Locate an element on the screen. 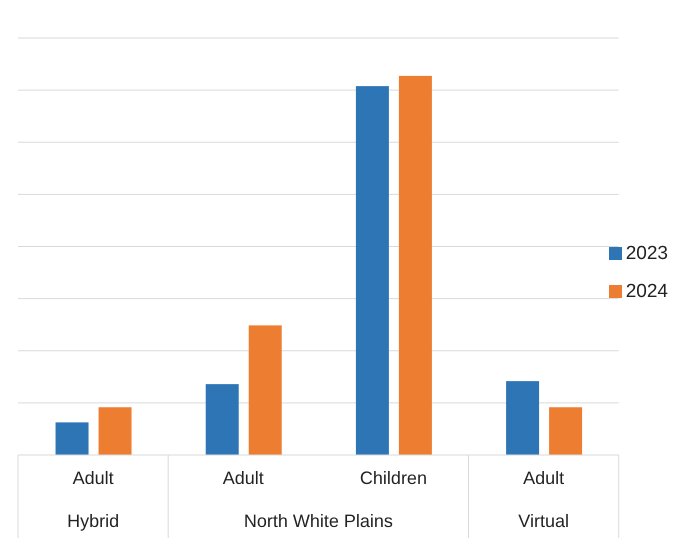  text: Virtual is located at coordinates (543, 521).